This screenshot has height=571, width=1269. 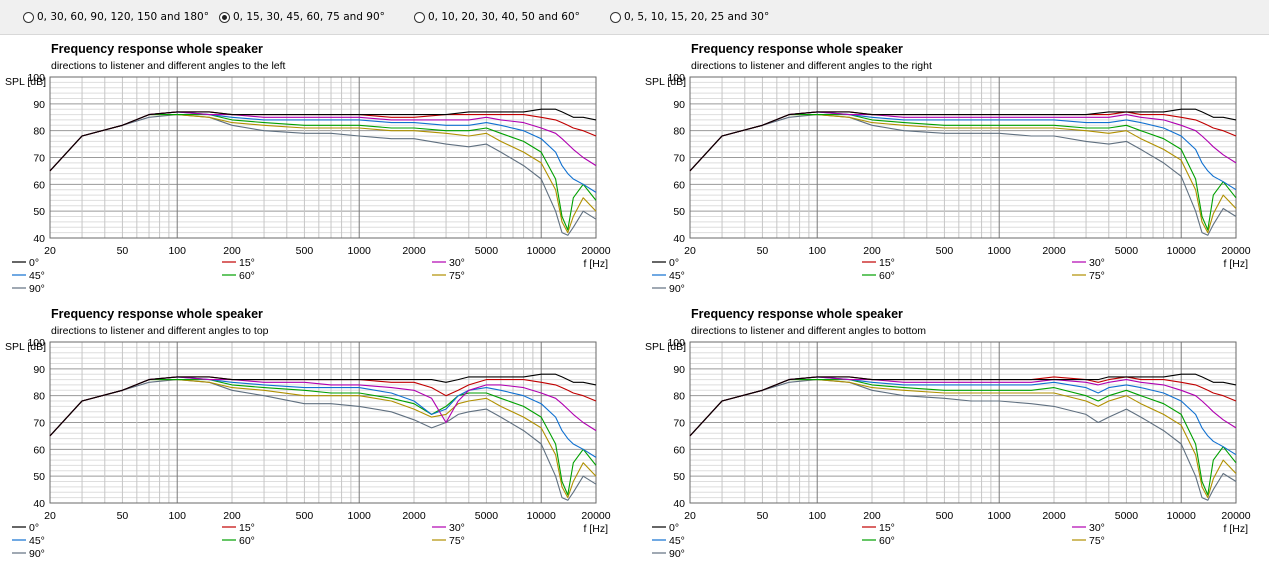 What do you see at coordinates (302, 17) in the screenshot?
I see `radio-option-0-90: 0, 15, 30, 45, 60, 75 and 90°` at bounding box center [302, 17].